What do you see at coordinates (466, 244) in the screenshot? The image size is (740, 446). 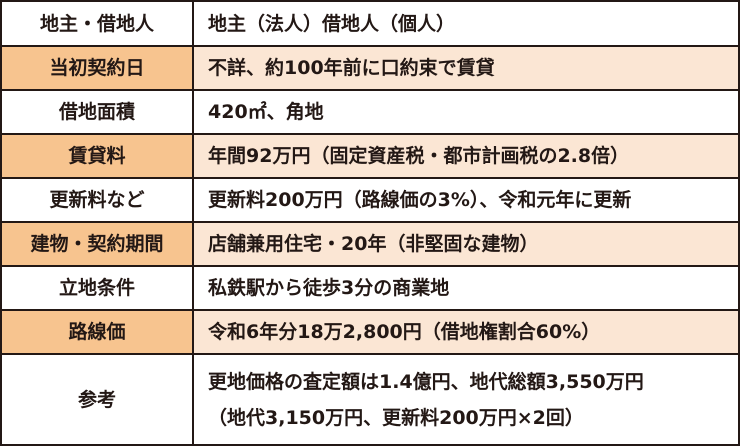 I see `row-value-building-term: 店舗兼用住宅・20年（非堅固な建物）` at bounding box center [466, 244].